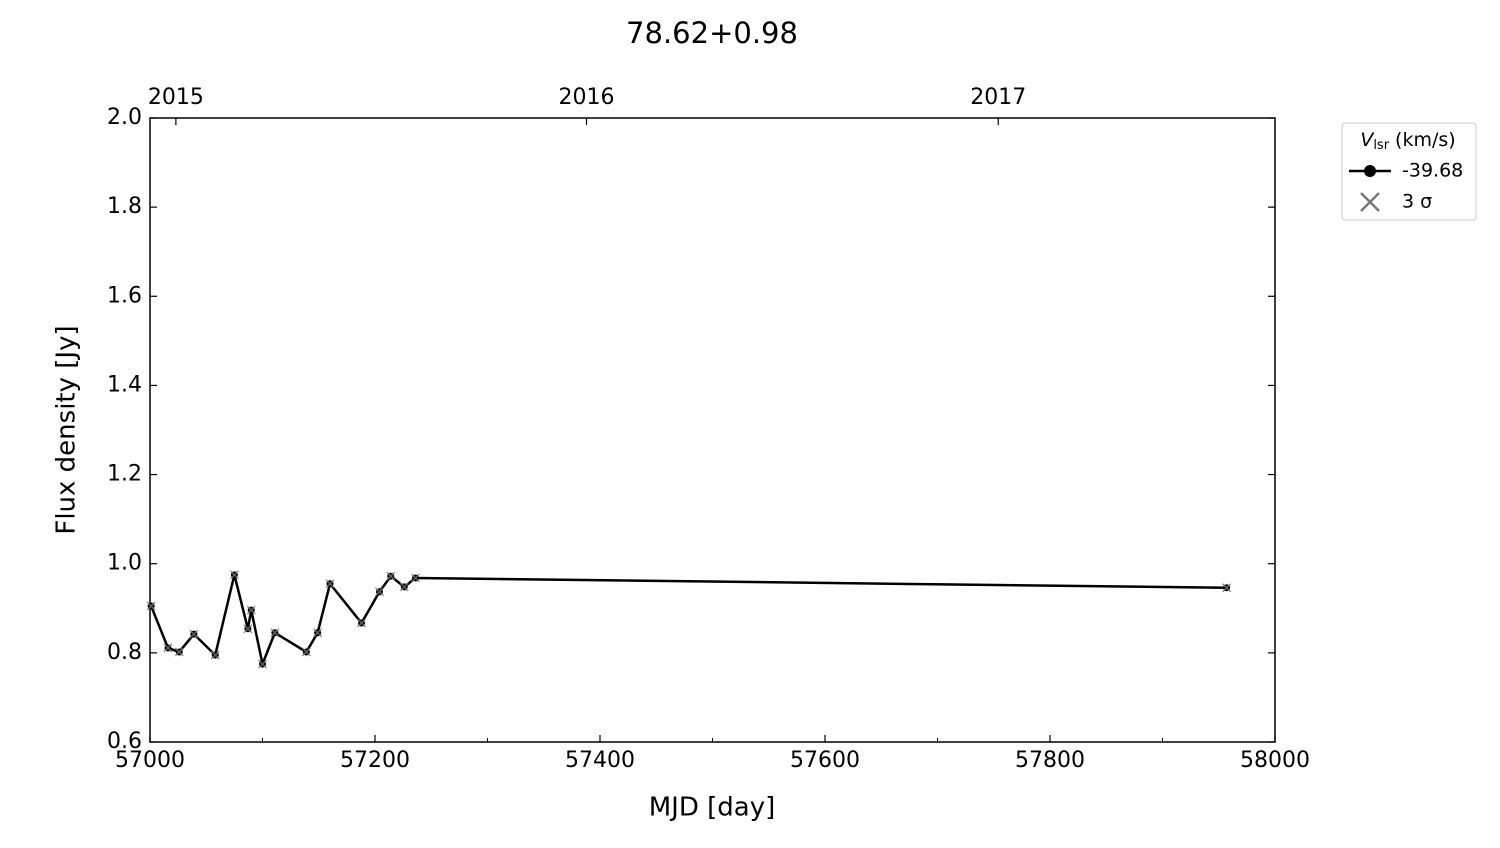 This screenshot has height=848, width=1500. What do you see at coordinates (176, 97) in the screenshot?
I see `x2-tick-label: 2015` at bounding box center [176, 97].